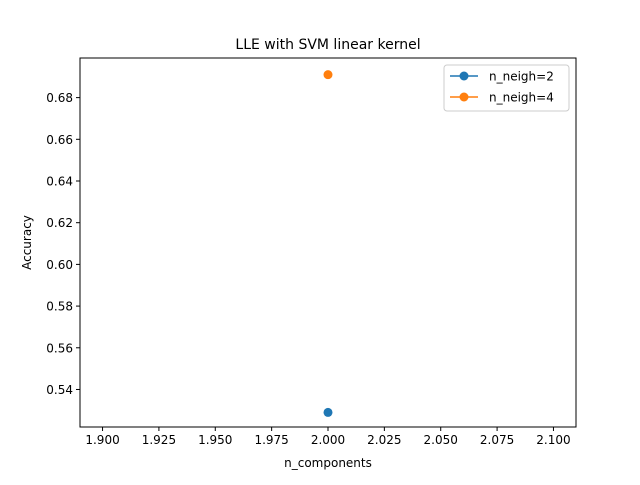 The width and height of the screenshot is (640, 485). What do you see at coordinates (328, 440) in the screenshot?
I see `x-tick-label: 2.000` at bounding box center [328, 440].